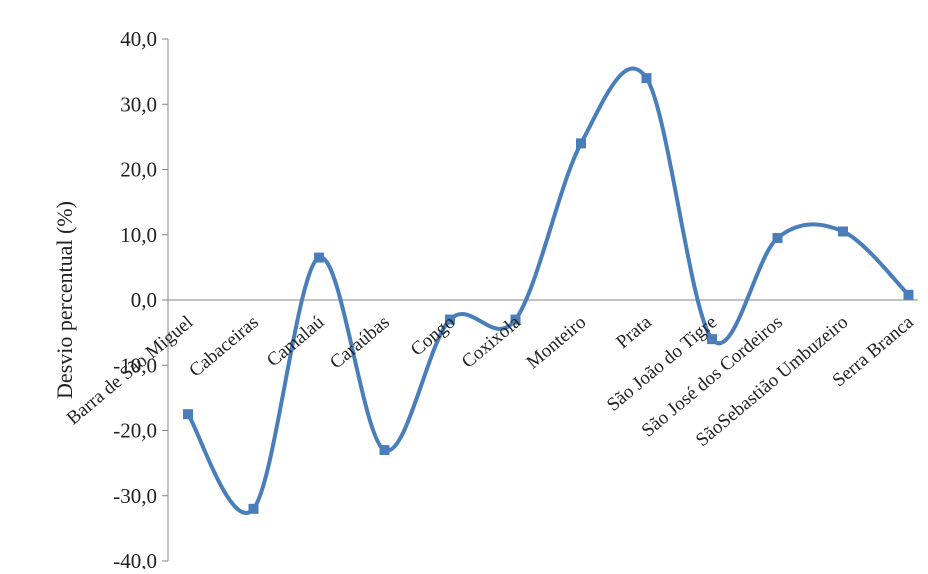 Image resolution: width=928 pixels, height=574 pixels. What do you see at coordinates (64, 300) in the screenshot?
I see `y-axis-title: Desvio percentual (%)` at bounding box center [64, 300].